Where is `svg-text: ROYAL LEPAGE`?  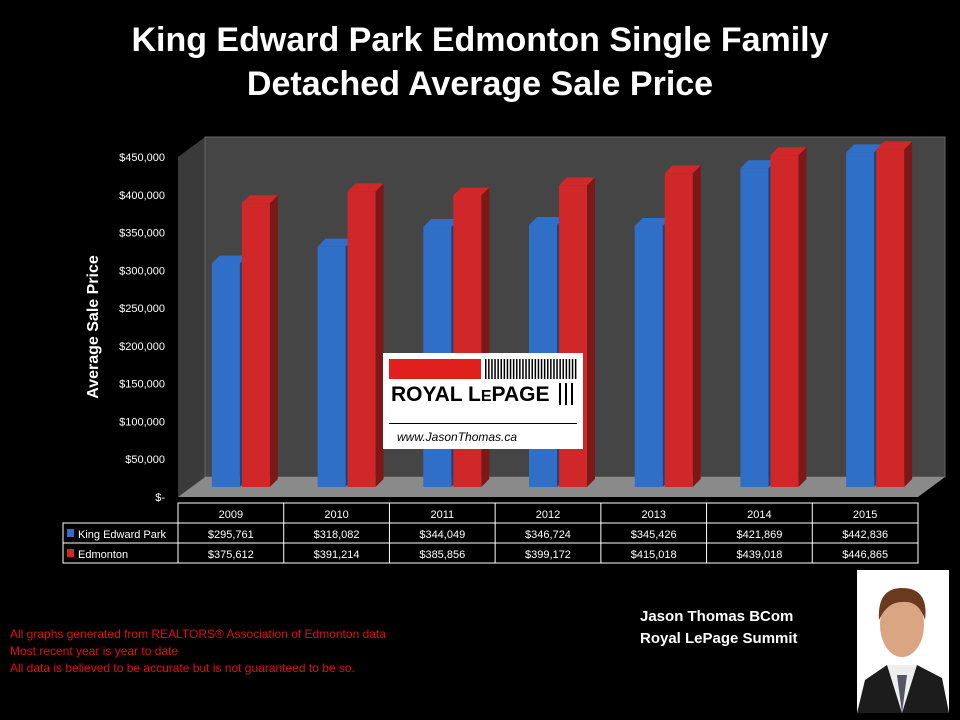 svg-text: ROYAL LEPAGE is located at coordinates (470, 394).